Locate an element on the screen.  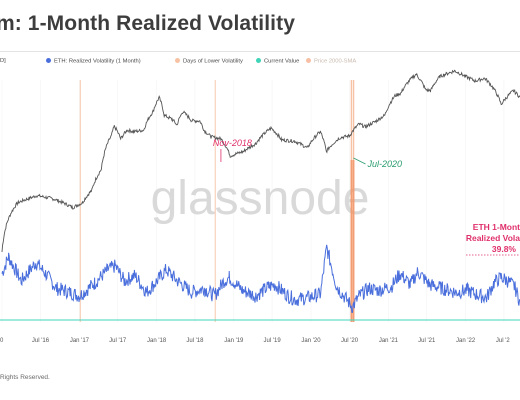
x-tick-label: Jul '19 is located at coordinates (273, 341).